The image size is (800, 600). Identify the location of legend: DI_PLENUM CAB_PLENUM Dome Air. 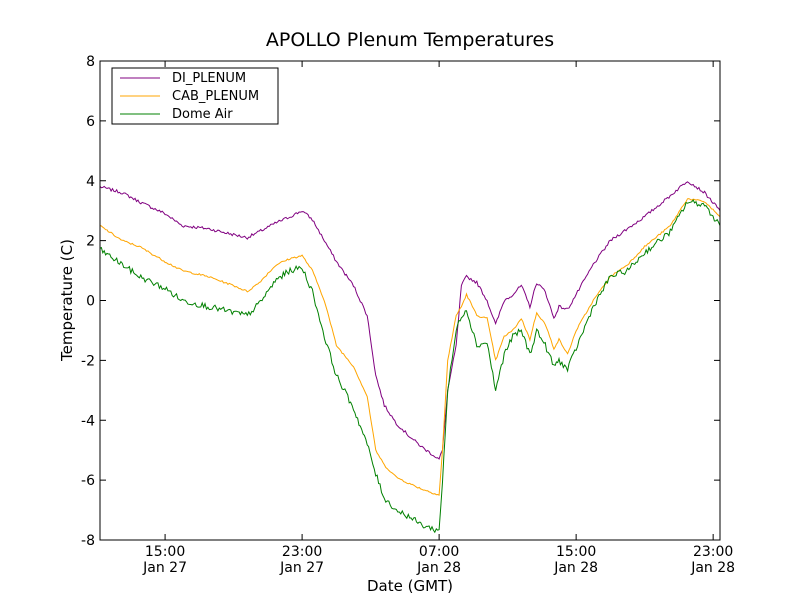
(195, 96).